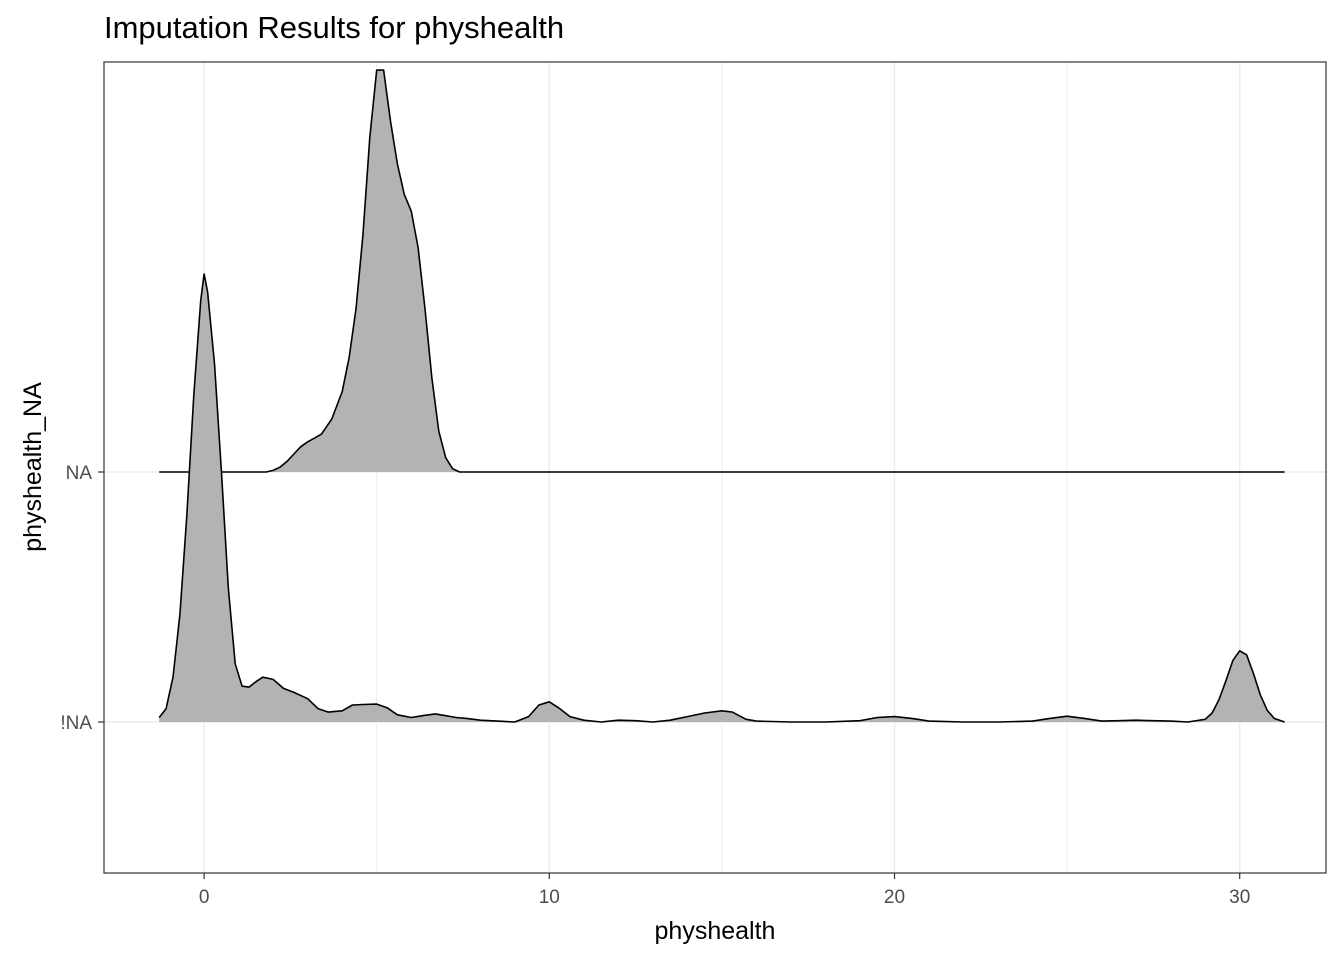  Describe the element at coordinates (549, 897) in the screenshot. I see `x-tick-label: 10` at that location.